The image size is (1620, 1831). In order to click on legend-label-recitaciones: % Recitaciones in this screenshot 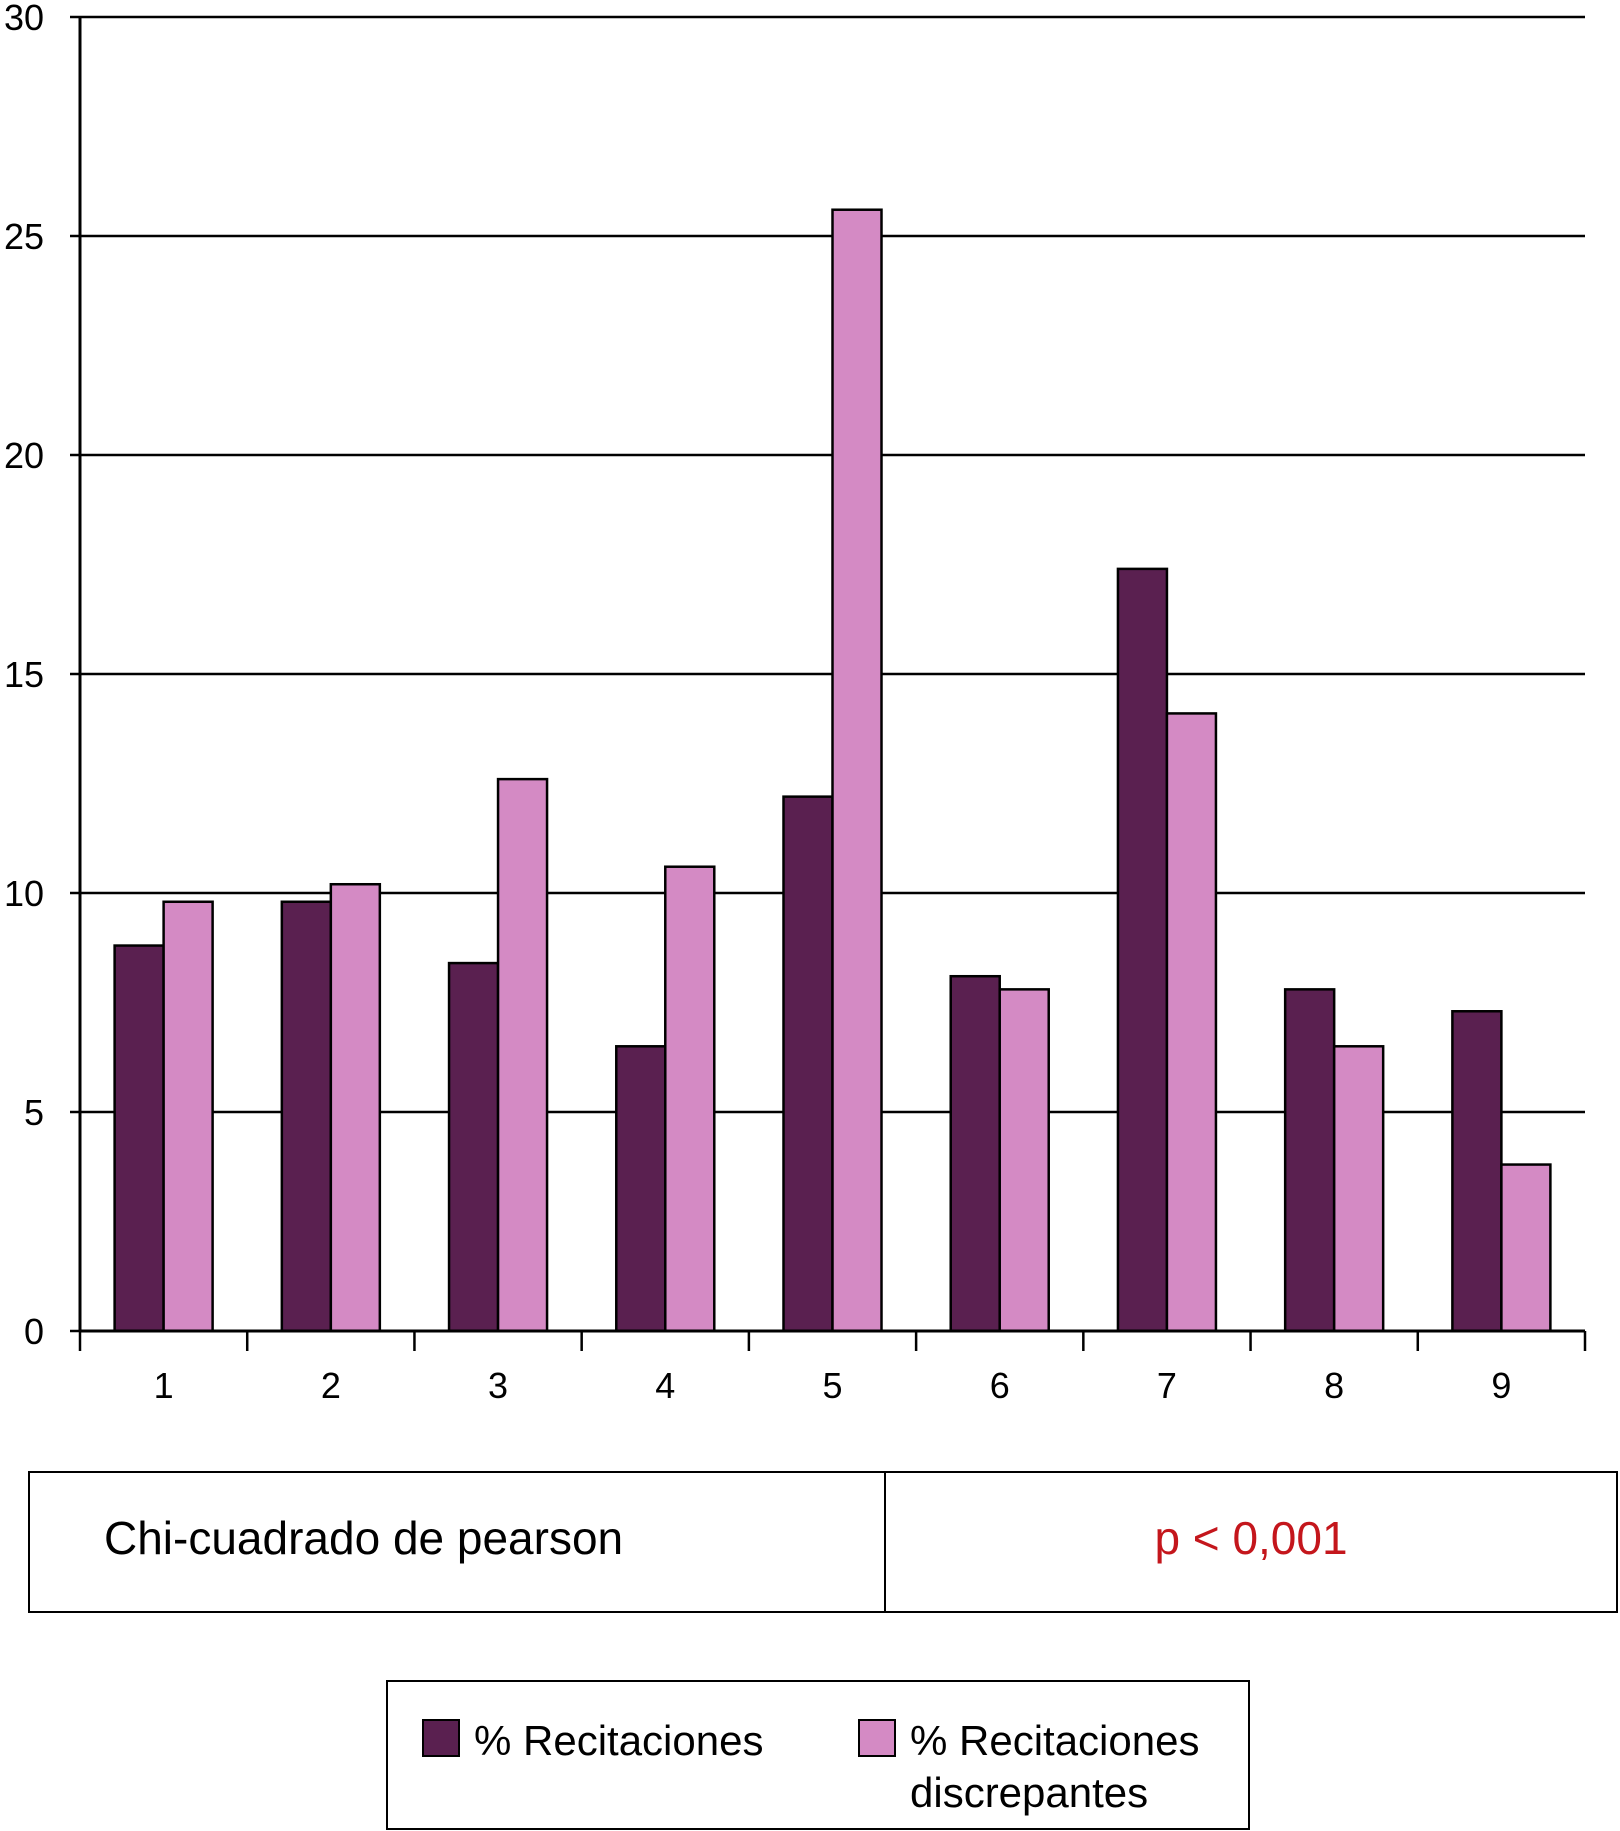, I will do `click(619, 1740)`.